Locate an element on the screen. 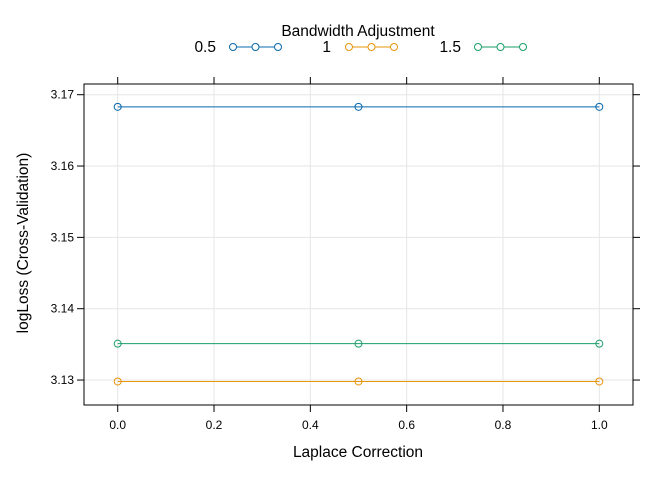  x-tick-label: 0.4 is located at coordinates (310, 425).